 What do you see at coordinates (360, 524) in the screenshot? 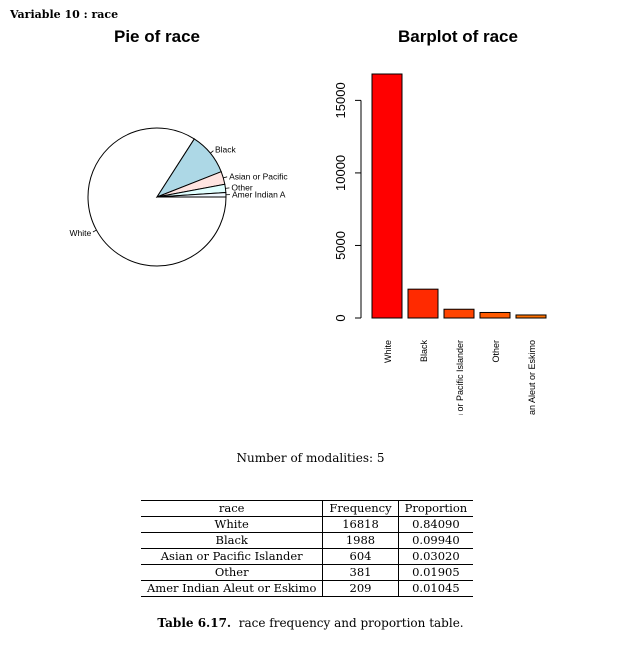
I see `table-cell-frequency: 16818` at bounding box center [360, 524].